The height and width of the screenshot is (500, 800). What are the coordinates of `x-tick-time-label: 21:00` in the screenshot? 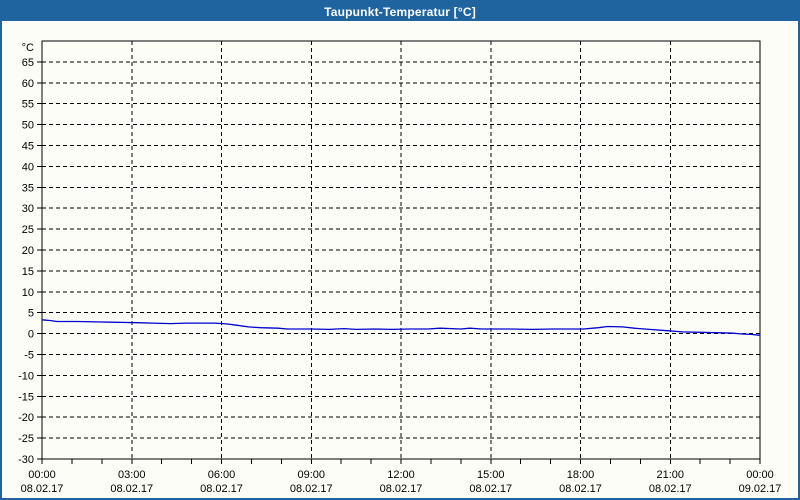 It's located at (670, 475).